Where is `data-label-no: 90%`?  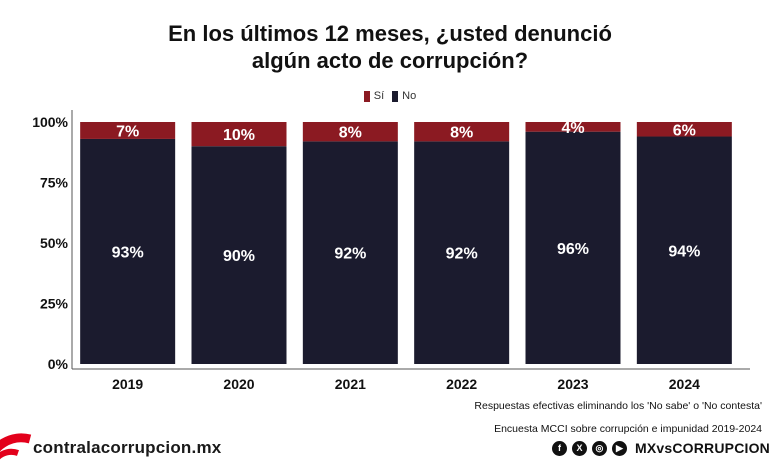
data-label-no: 90% is located at coordinates (239, 256).